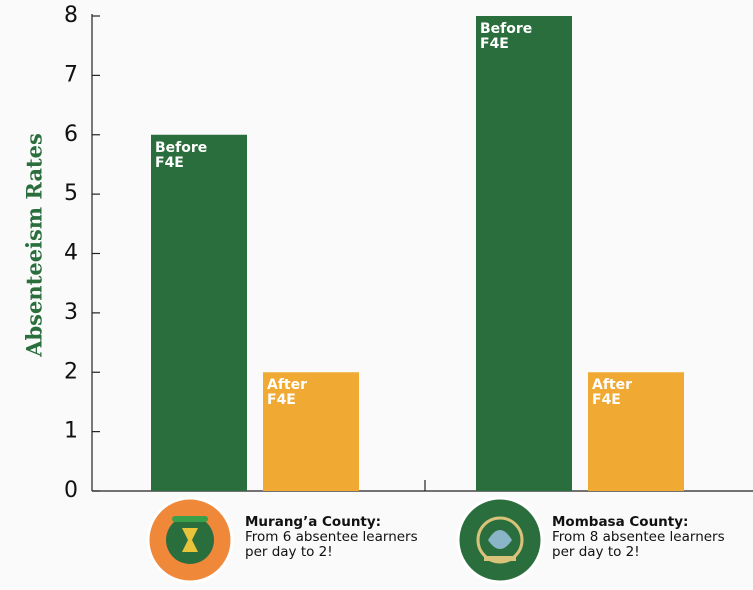  I want to click on y-tick-label: 1, so click(71, 431).